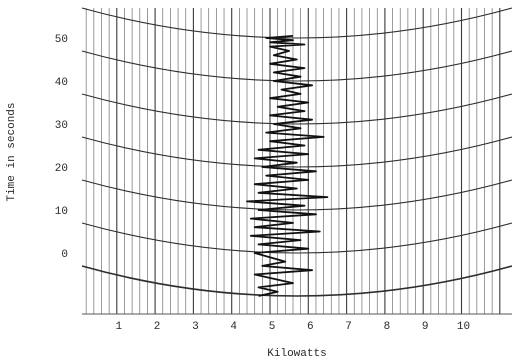 The image size is (517, 362). Describe the element at coordinates (12, 151) in the screenshot. I see `y-axis-label: Time in seconds` at that location.